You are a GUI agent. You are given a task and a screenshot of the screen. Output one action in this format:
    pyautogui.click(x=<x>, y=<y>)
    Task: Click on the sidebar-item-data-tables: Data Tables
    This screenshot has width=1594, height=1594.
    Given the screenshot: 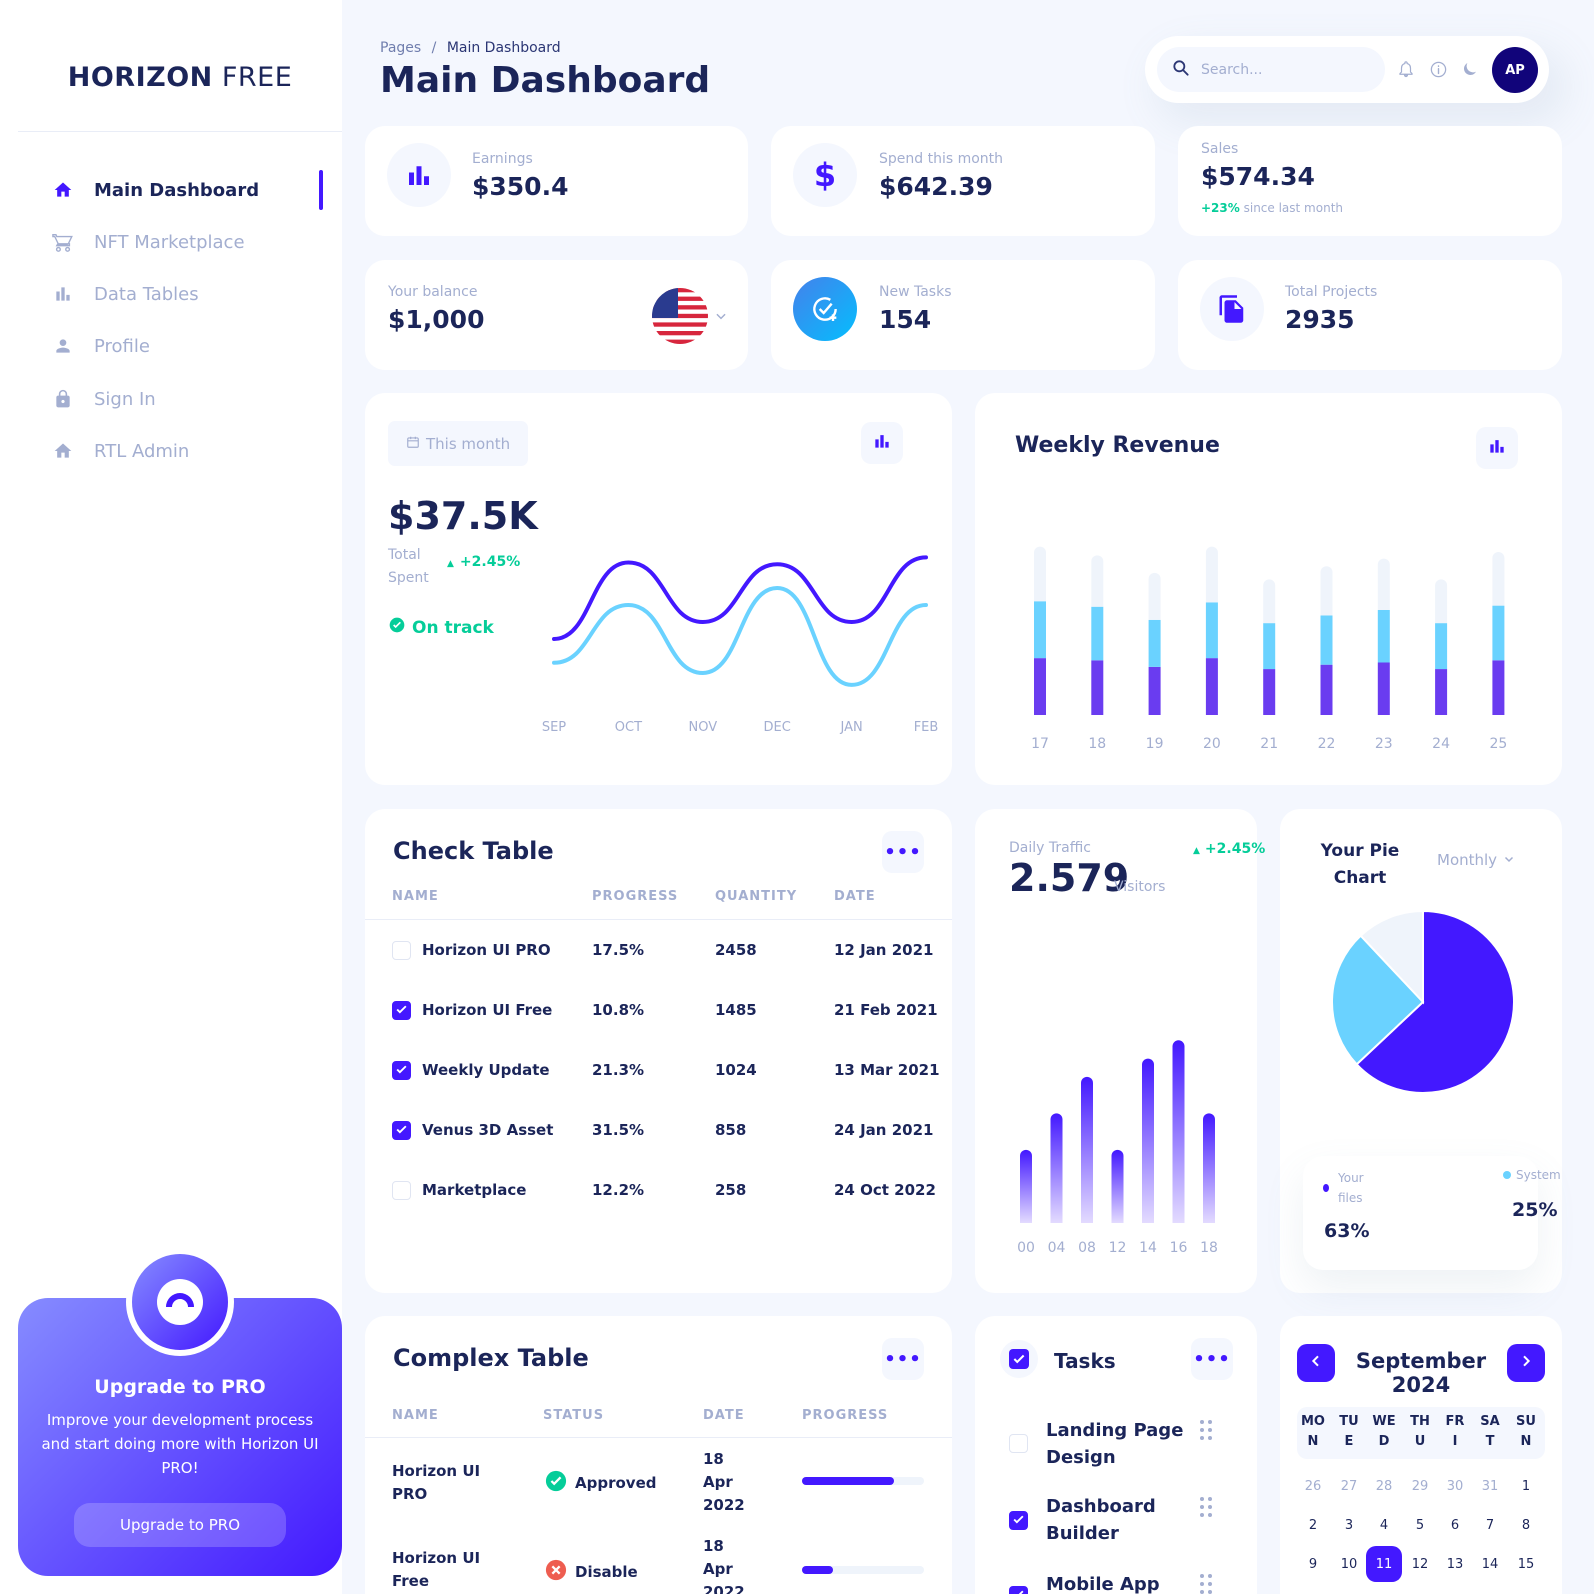 What is the action you would take?
    pyautogui.click(x=192, y=294)
    